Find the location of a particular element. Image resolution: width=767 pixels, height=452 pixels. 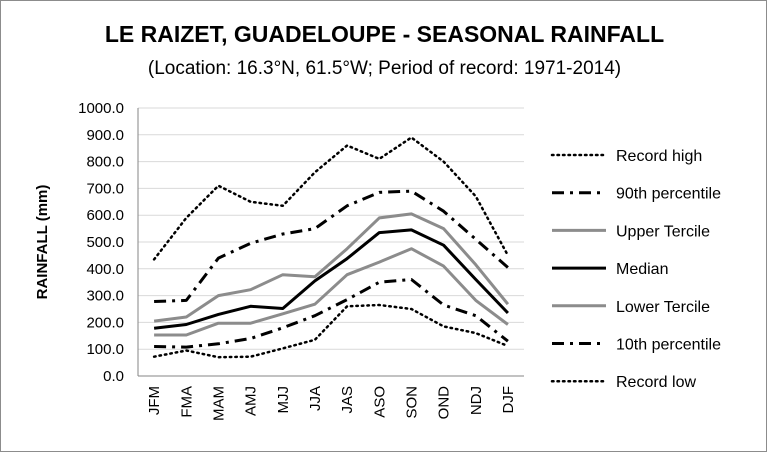

series-line-90th-percentile is located at coordinates (331, 246).